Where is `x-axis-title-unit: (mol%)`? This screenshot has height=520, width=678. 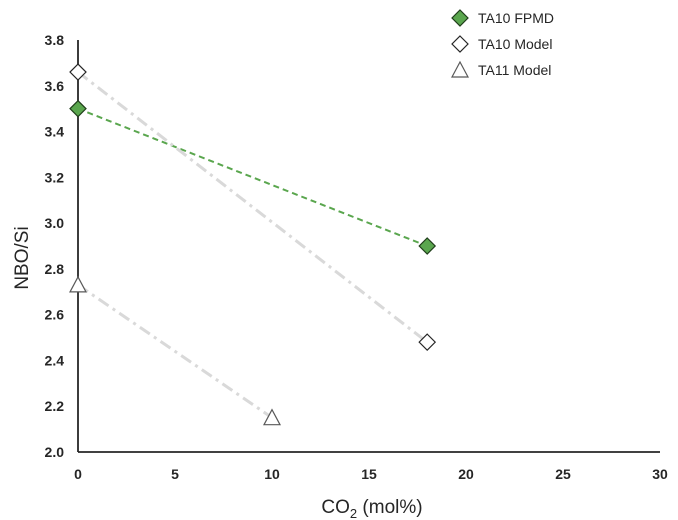 x-axis-title-unit: (mol%) is located at coordinates (389, 507).